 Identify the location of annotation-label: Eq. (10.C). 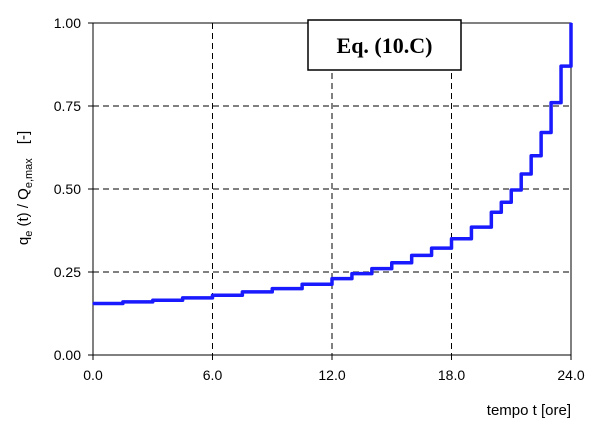
(385, 45).